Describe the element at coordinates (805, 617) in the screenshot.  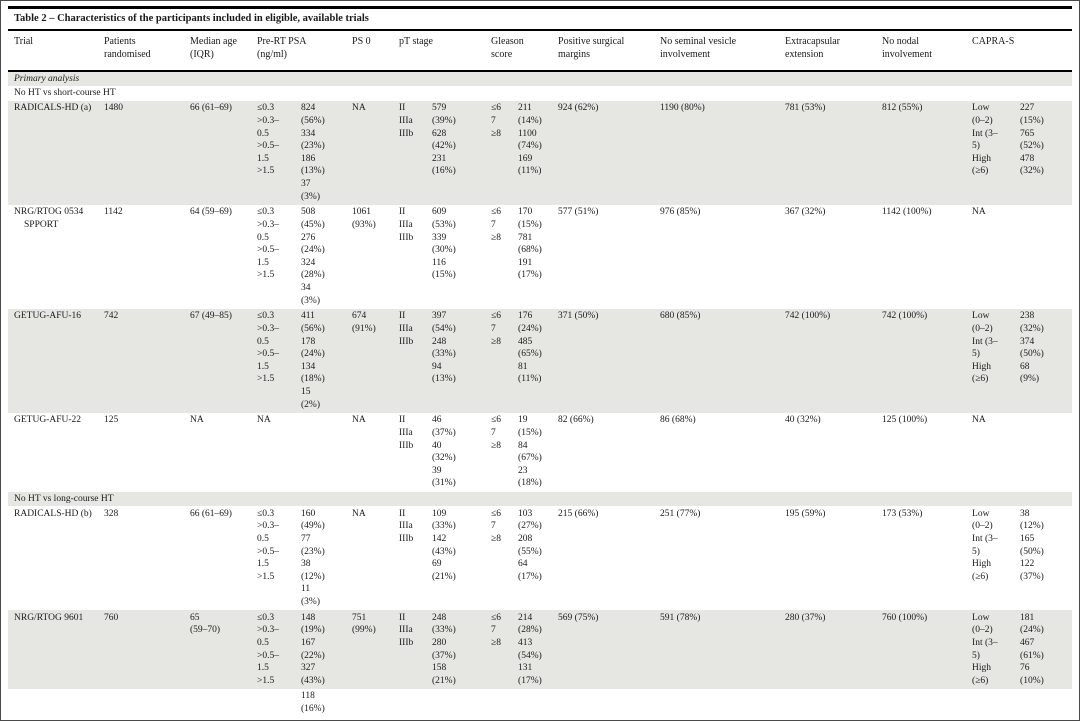
I see `cell-extracapsular: 280 (37%)` at that location.